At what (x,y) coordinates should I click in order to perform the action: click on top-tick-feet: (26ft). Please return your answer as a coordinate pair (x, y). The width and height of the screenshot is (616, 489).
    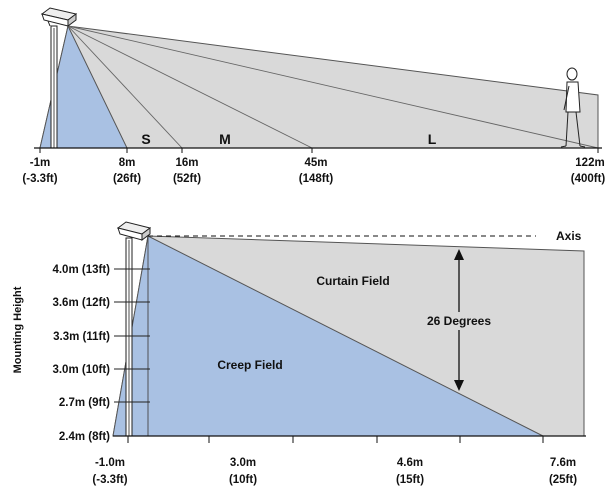
    Looking at the image, I should click on (127, 179).